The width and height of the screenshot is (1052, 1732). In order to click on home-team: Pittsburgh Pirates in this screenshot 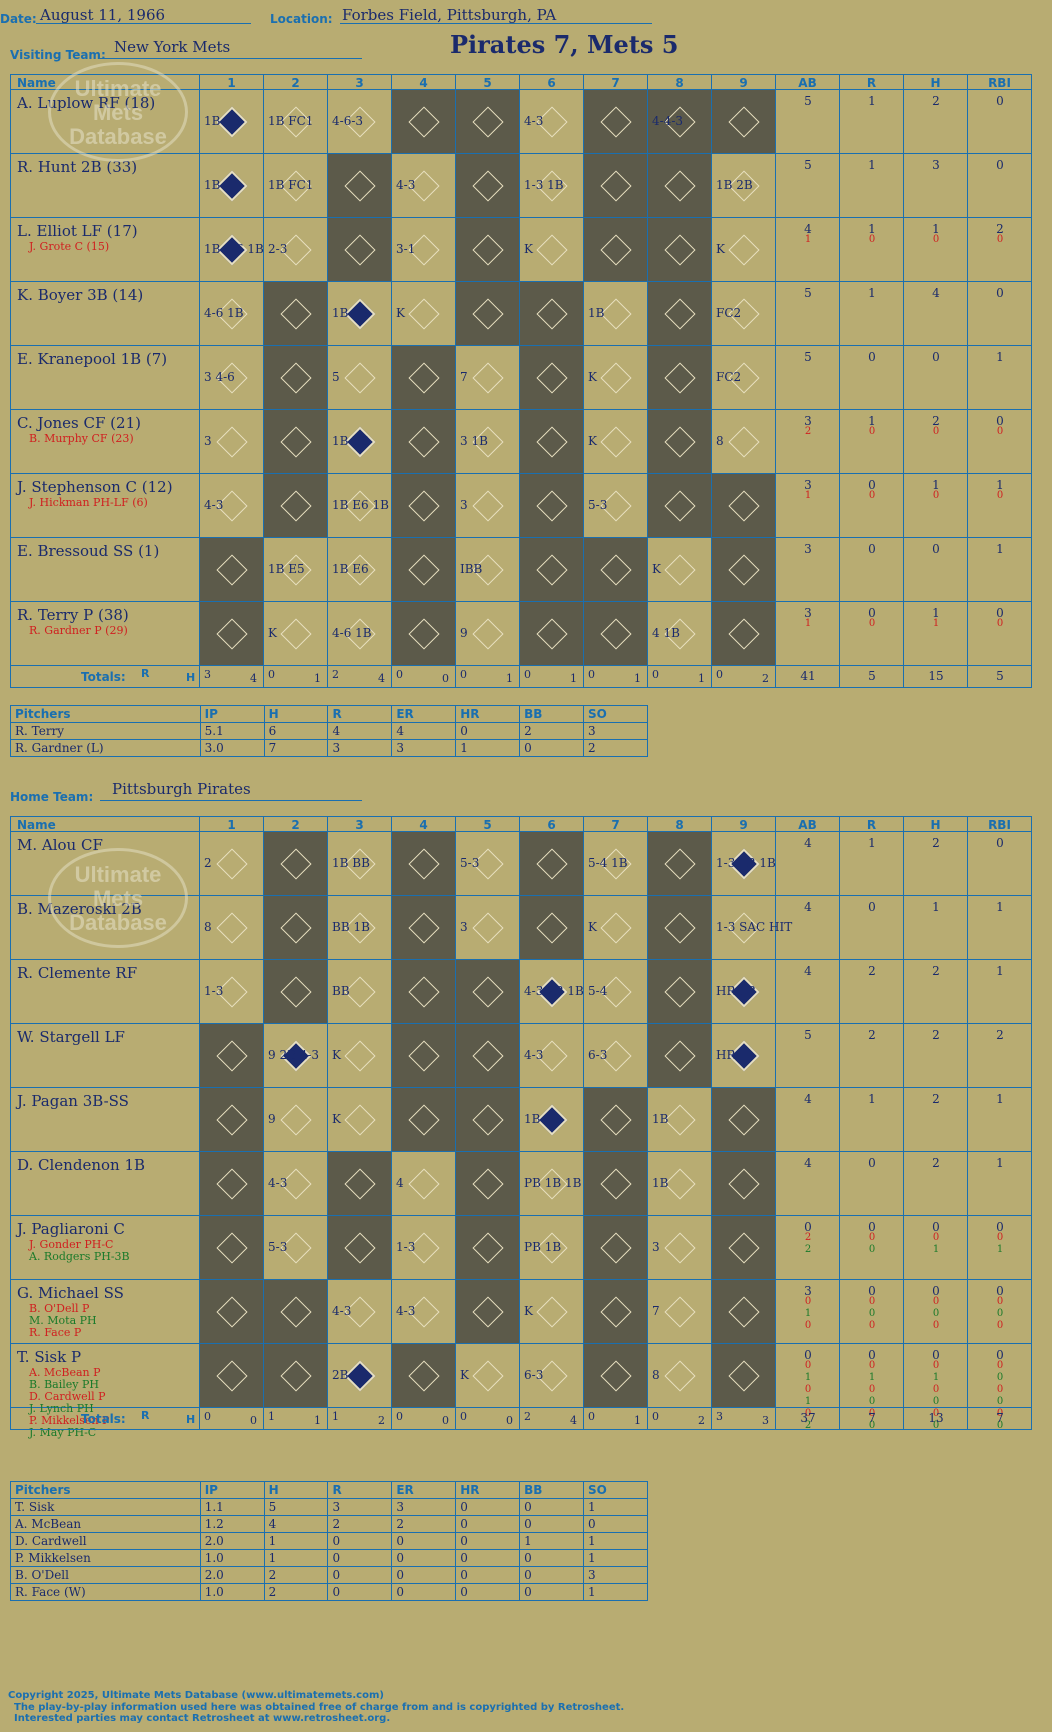, I will do `click(181, 789)`.